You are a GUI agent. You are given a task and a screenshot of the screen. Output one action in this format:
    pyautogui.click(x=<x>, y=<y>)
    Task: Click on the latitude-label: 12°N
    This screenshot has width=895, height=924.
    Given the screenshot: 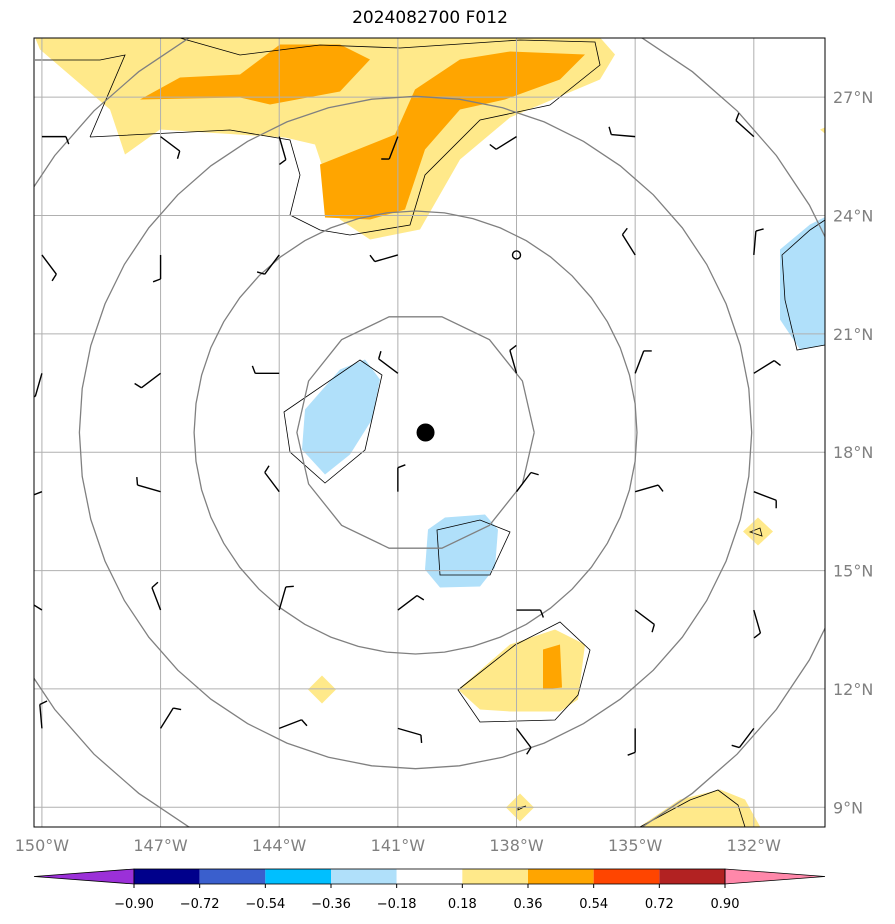 What is the action you would take?
    pyautogui.click(x=853, y=689)
    